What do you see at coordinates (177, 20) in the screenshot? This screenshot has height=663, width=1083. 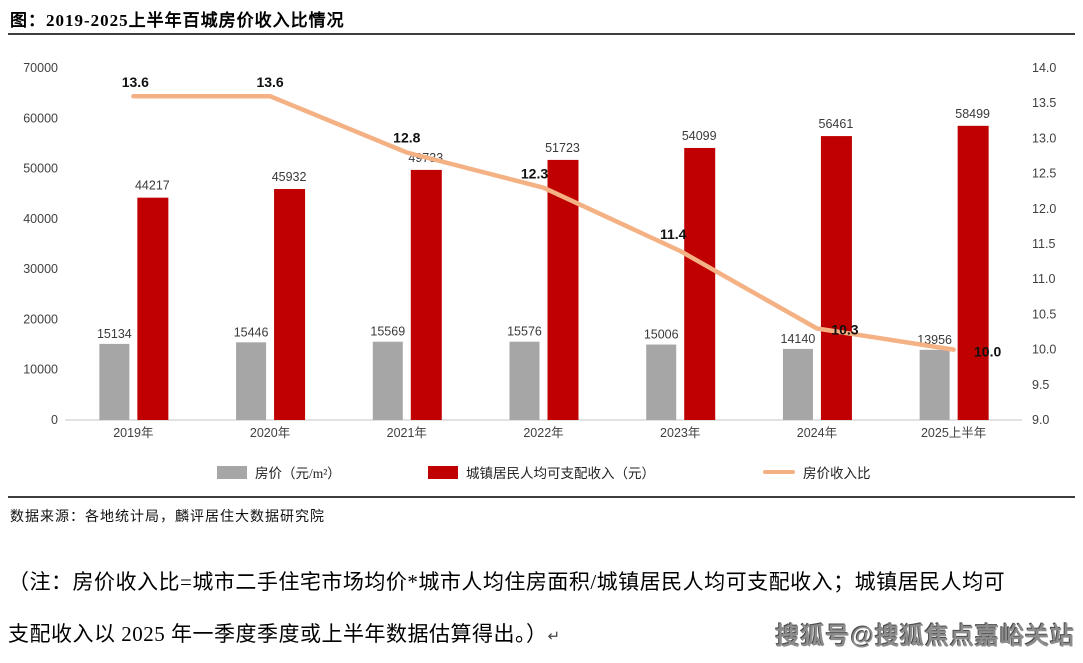 I see `page-title: 图：2019-2025上半年百城房价收入比情况` at bounding box center [177, 20].